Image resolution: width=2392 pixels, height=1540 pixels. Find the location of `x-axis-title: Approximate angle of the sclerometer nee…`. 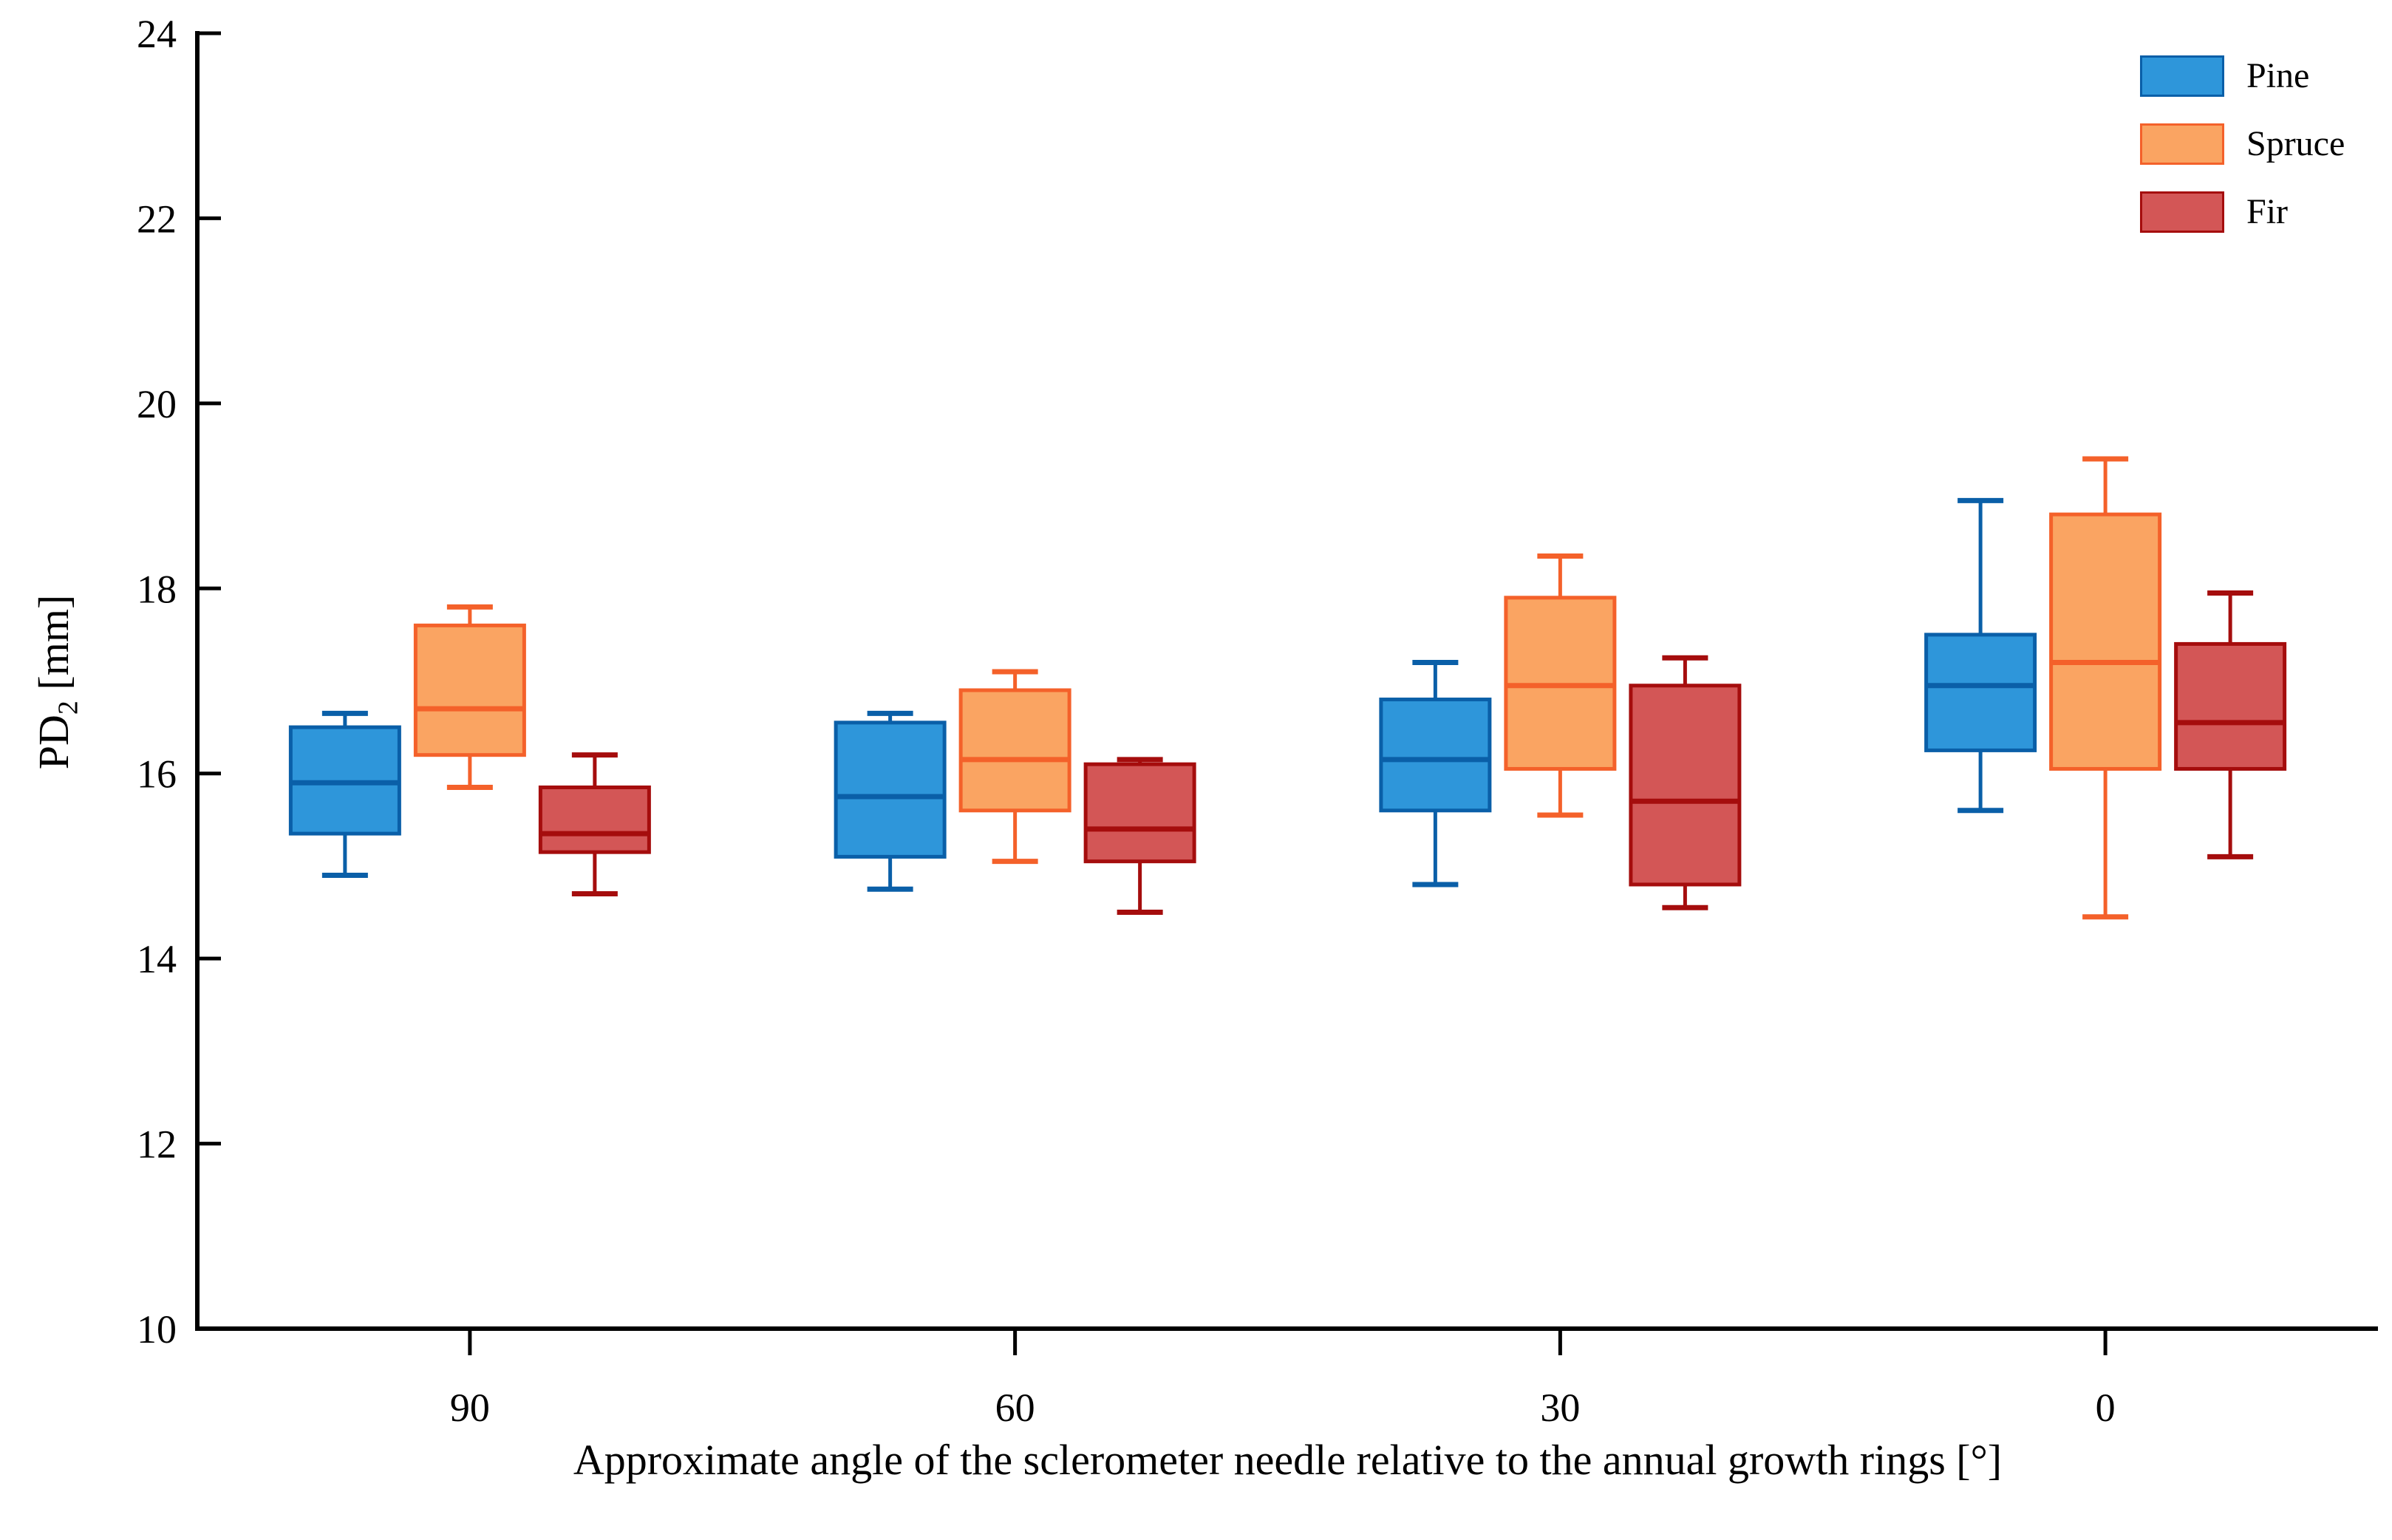

x-axis-title: Approximate angle of the sclerometer nee… is located at coordinates (1288, 1460).